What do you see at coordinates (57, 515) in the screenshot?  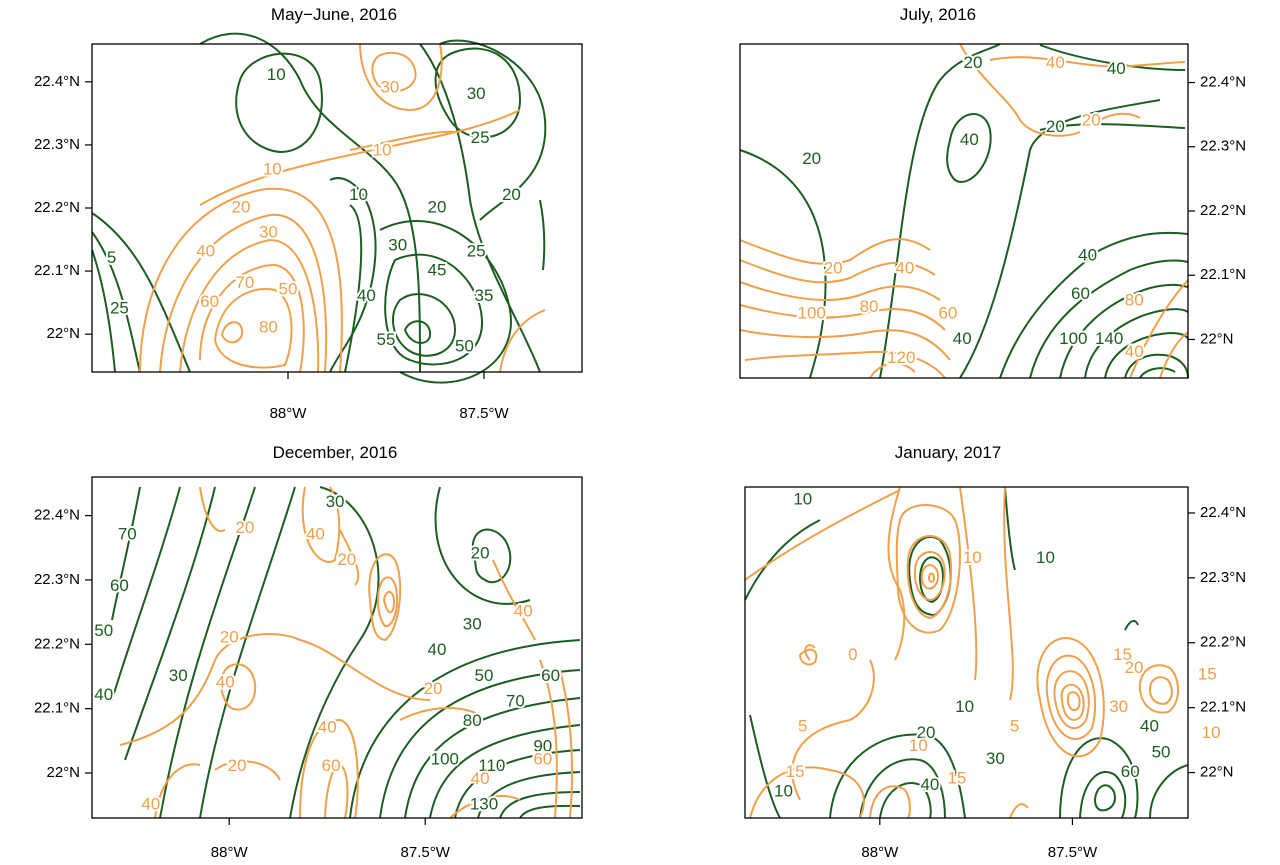 I see `y-tick-label: 22.4°N` at bounding box center [57, 515].